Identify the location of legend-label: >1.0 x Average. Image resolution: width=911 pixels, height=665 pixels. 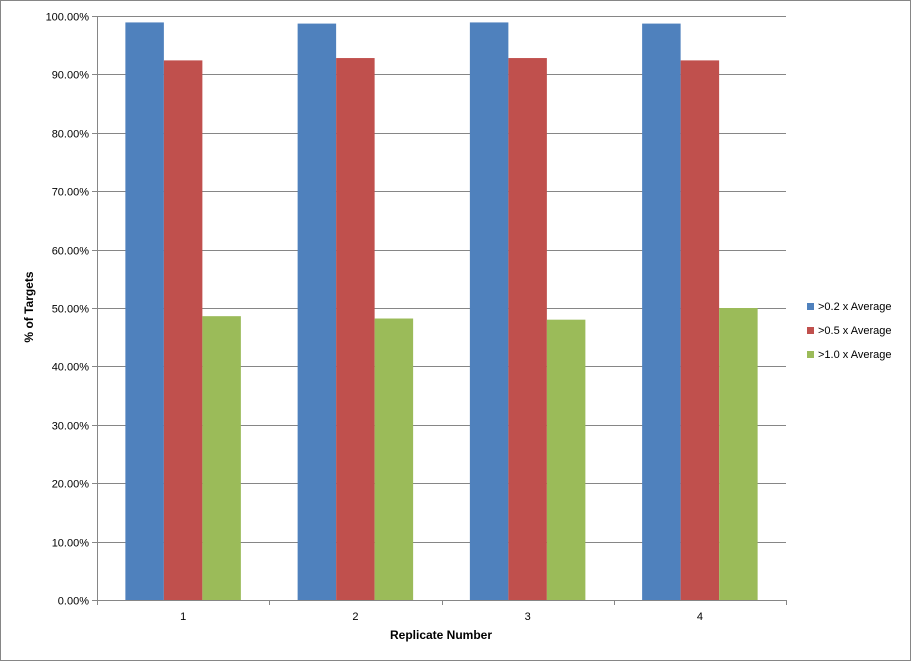
(855, 355).